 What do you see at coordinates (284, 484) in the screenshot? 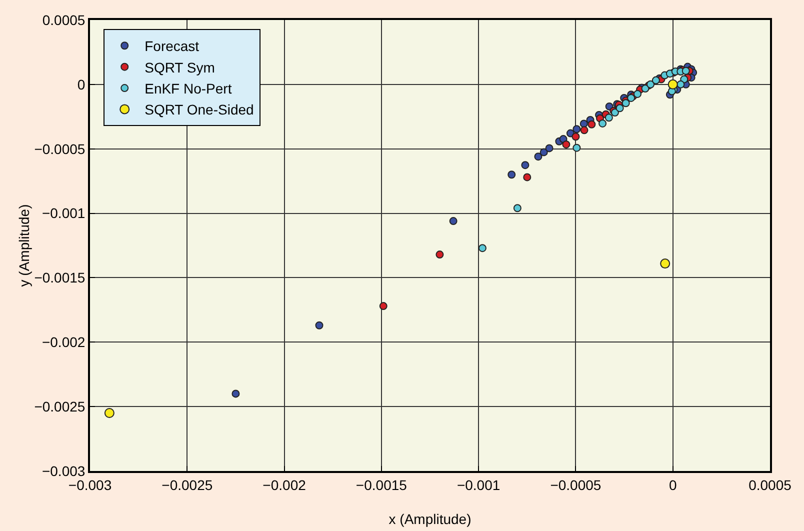
I see `x-tick-label: −0.002` at bounding box center [284, 484].